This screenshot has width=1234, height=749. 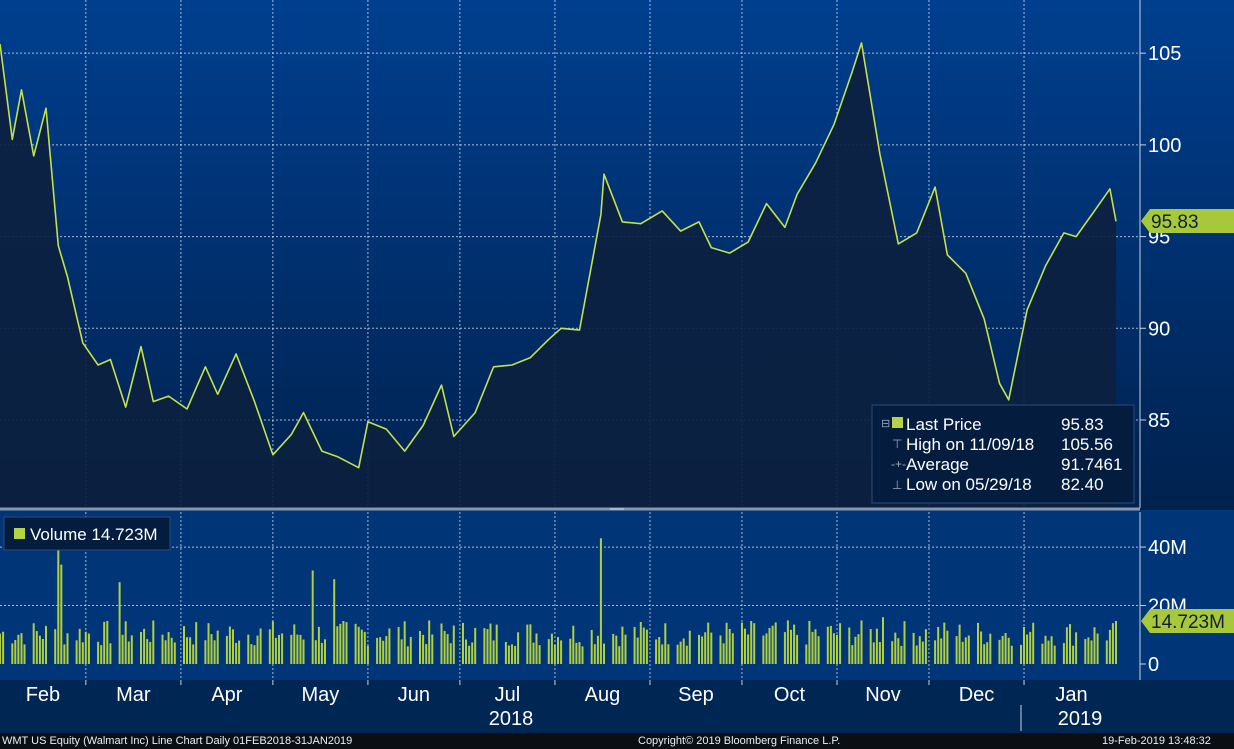 I want to click on legend-collapse-icon: ⊟, so click(x=885, y=424).